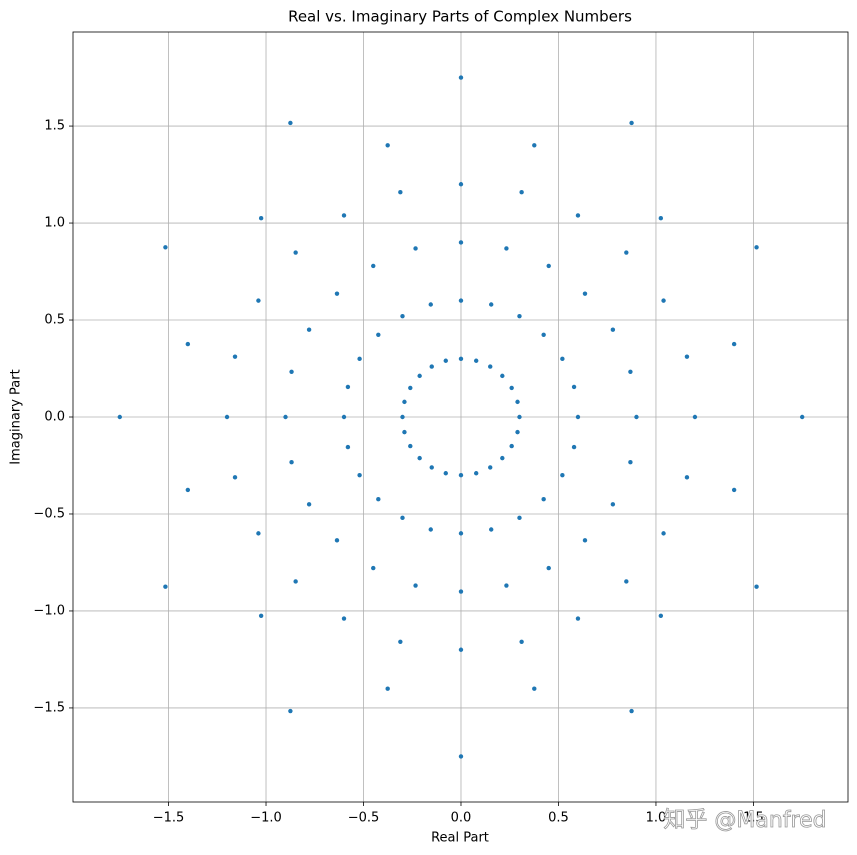 This screenshot has width=857, height=855. What do you see at coordinates (364, 818) in the screenshot?
I see `x-tick-label: −0.5` at bounding box center [364, 818].